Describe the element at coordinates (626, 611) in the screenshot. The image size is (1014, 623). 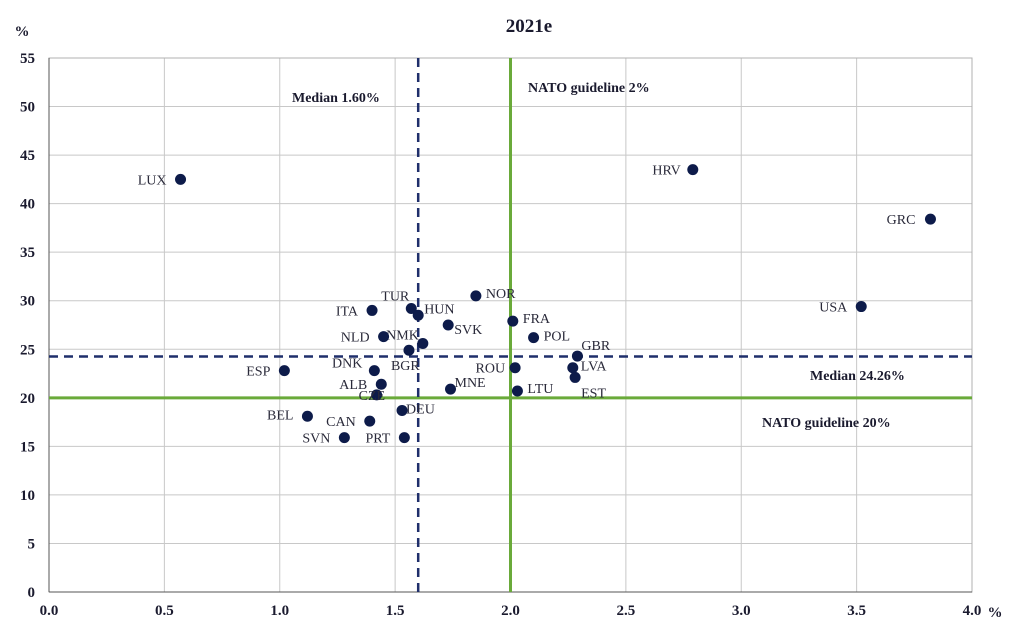
I see `x-tick-label: 2.5` at that location.